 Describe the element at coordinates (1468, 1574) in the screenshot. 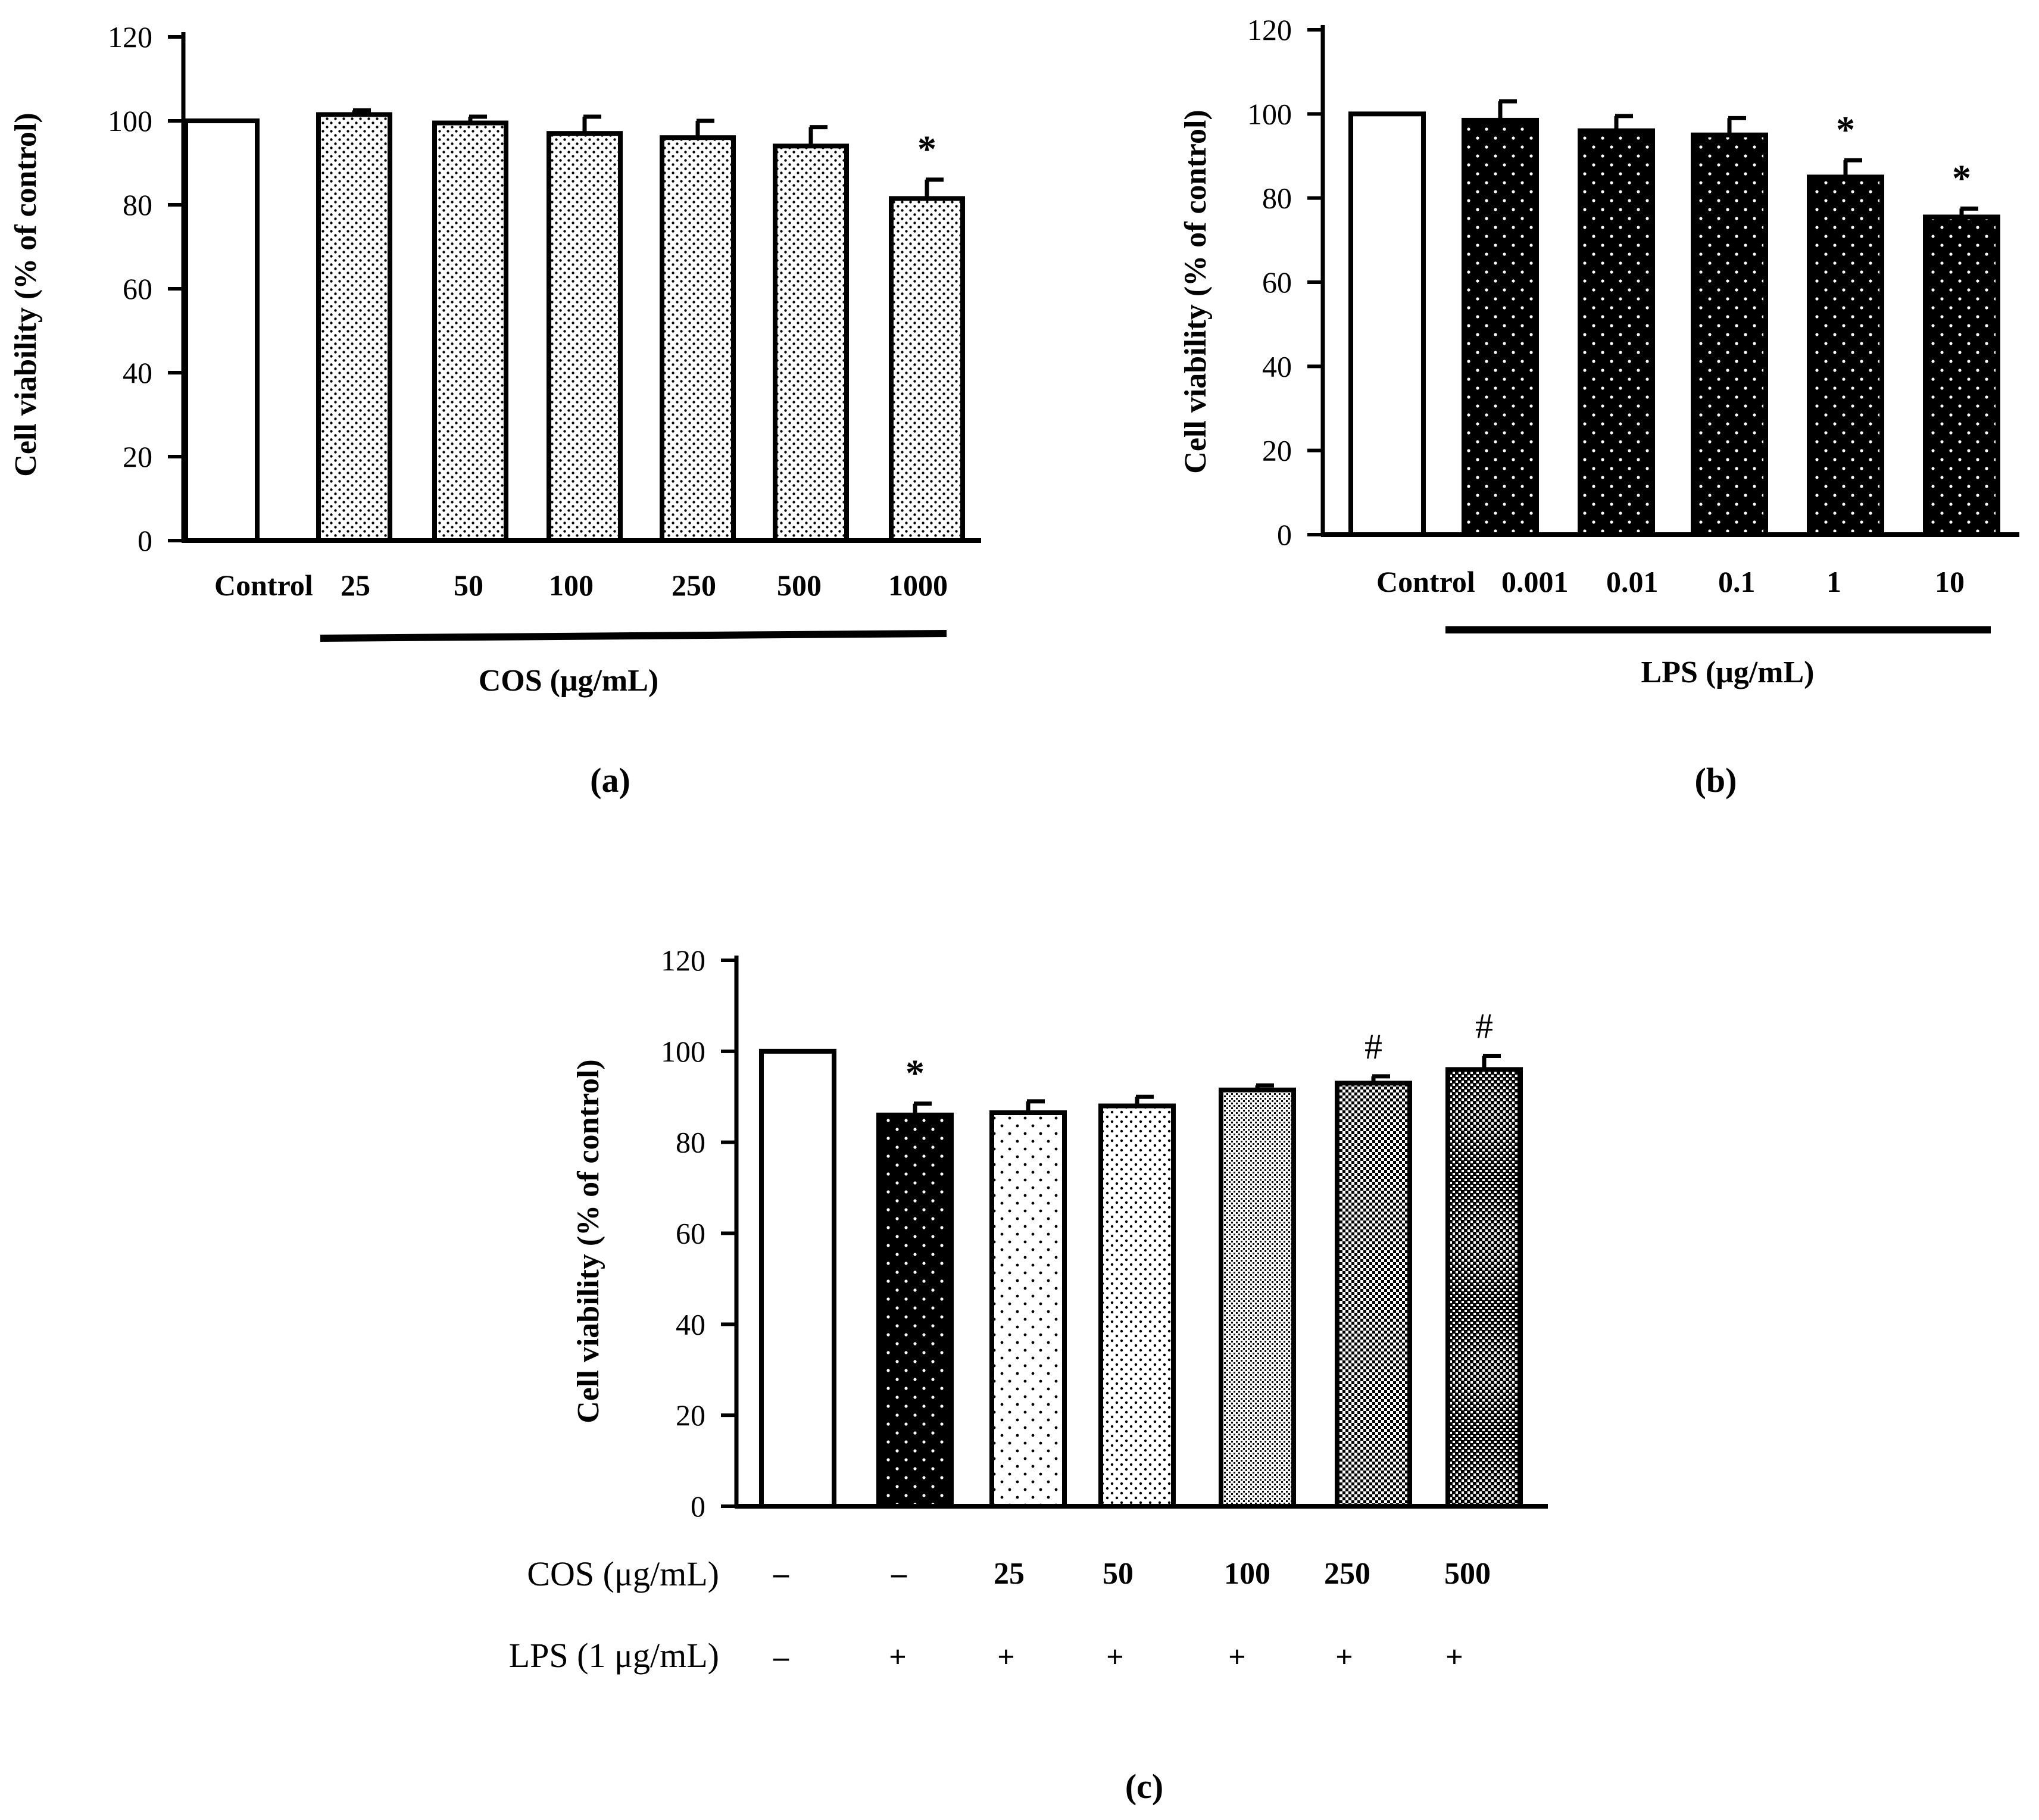

I see `panel-c-cos-dose: 500` at that location.